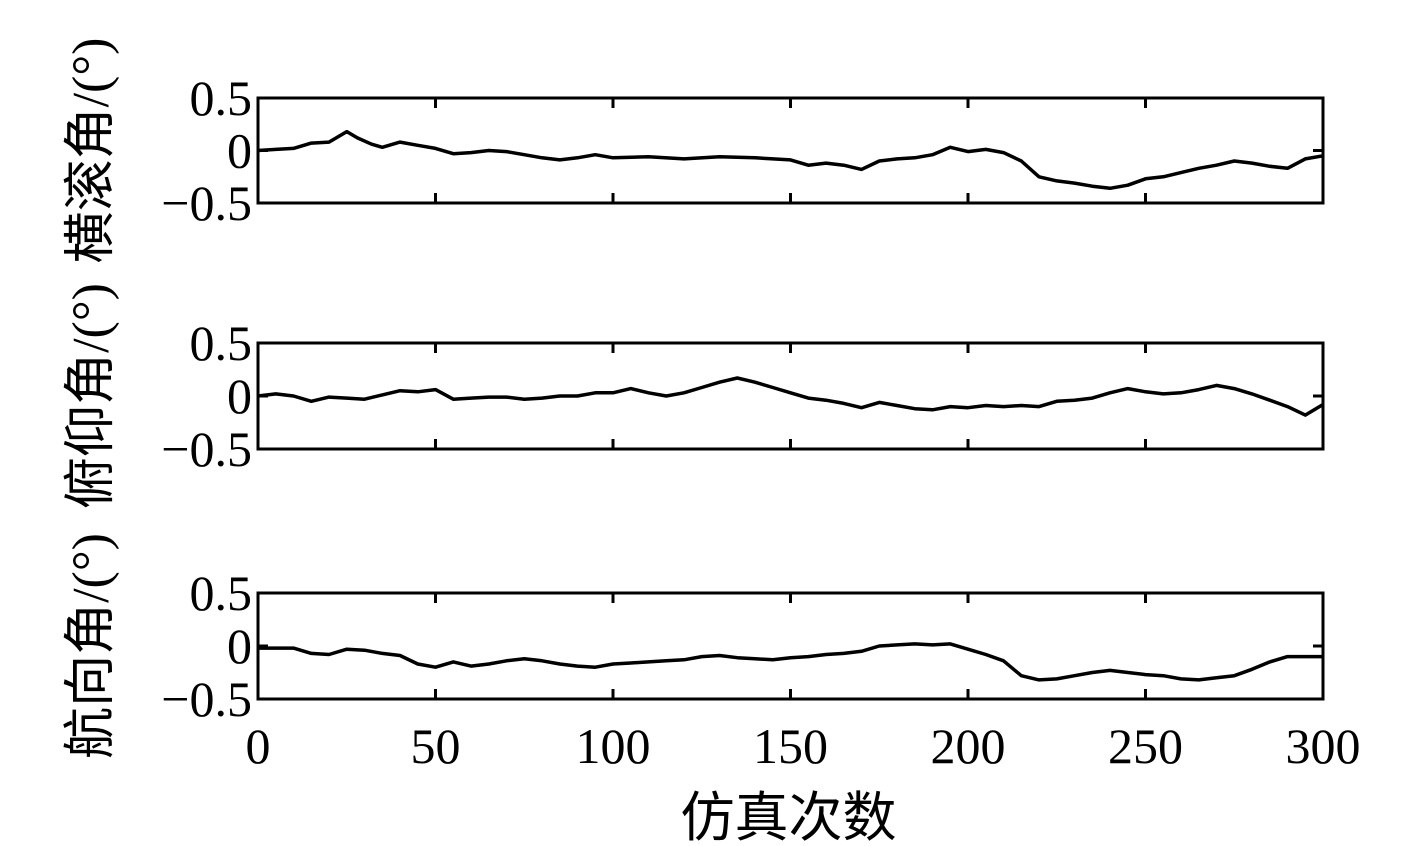 This screenshot has height=846, width=1417. I want to click on panel-2-ylabel: 俯仰角/(°), so click(91, 396).